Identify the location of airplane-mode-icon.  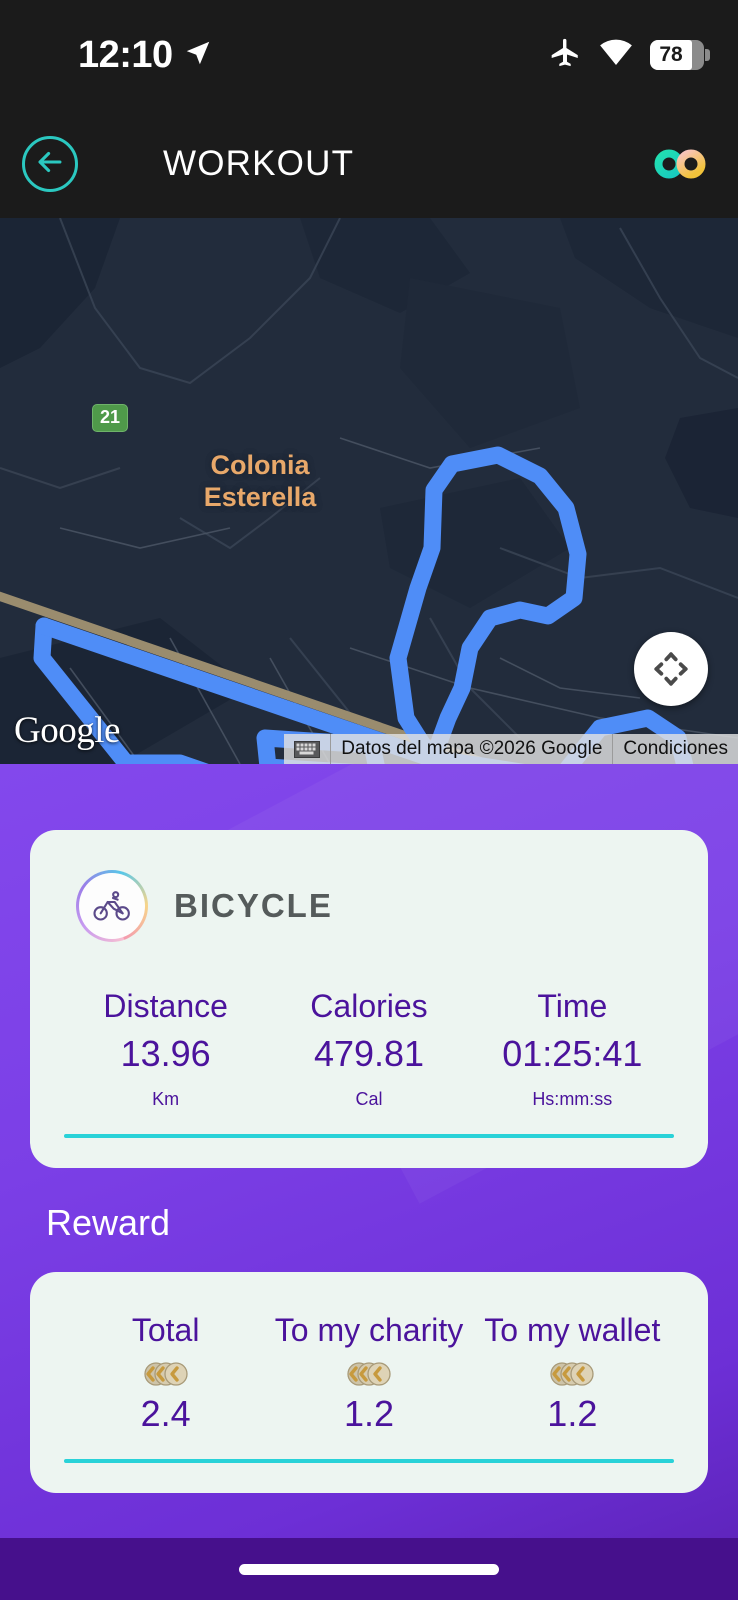
(565, 55).